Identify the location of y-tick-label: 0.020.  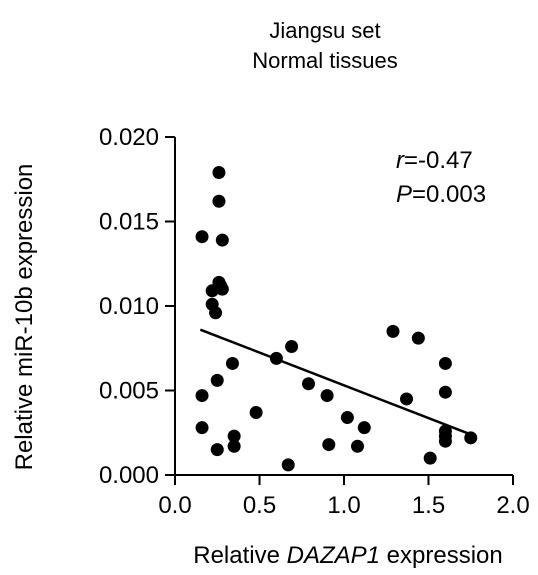
(129, 137).